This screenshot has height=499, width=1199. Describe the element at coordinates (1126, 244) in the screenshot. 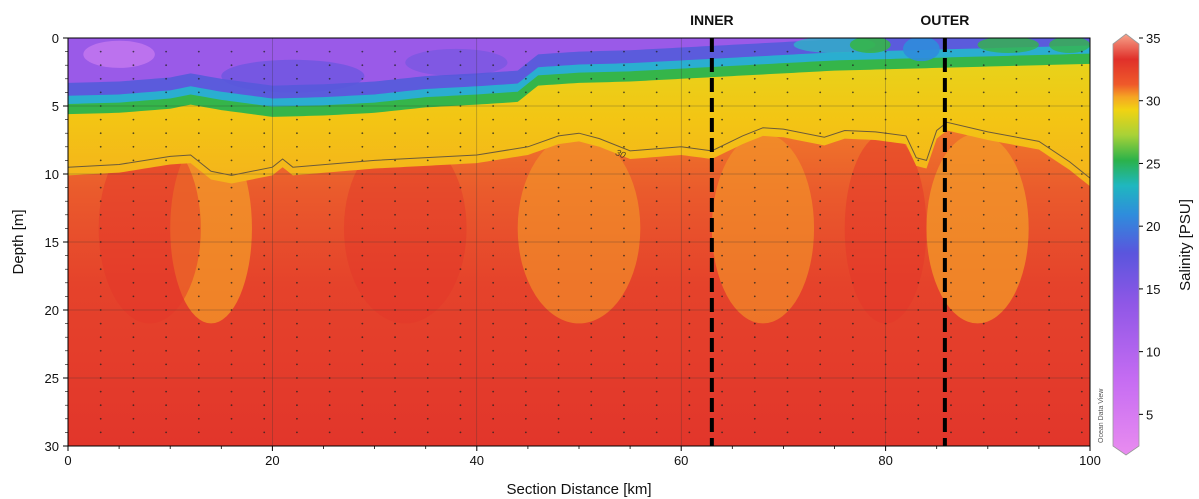

I see `colorbar-body` at that location.